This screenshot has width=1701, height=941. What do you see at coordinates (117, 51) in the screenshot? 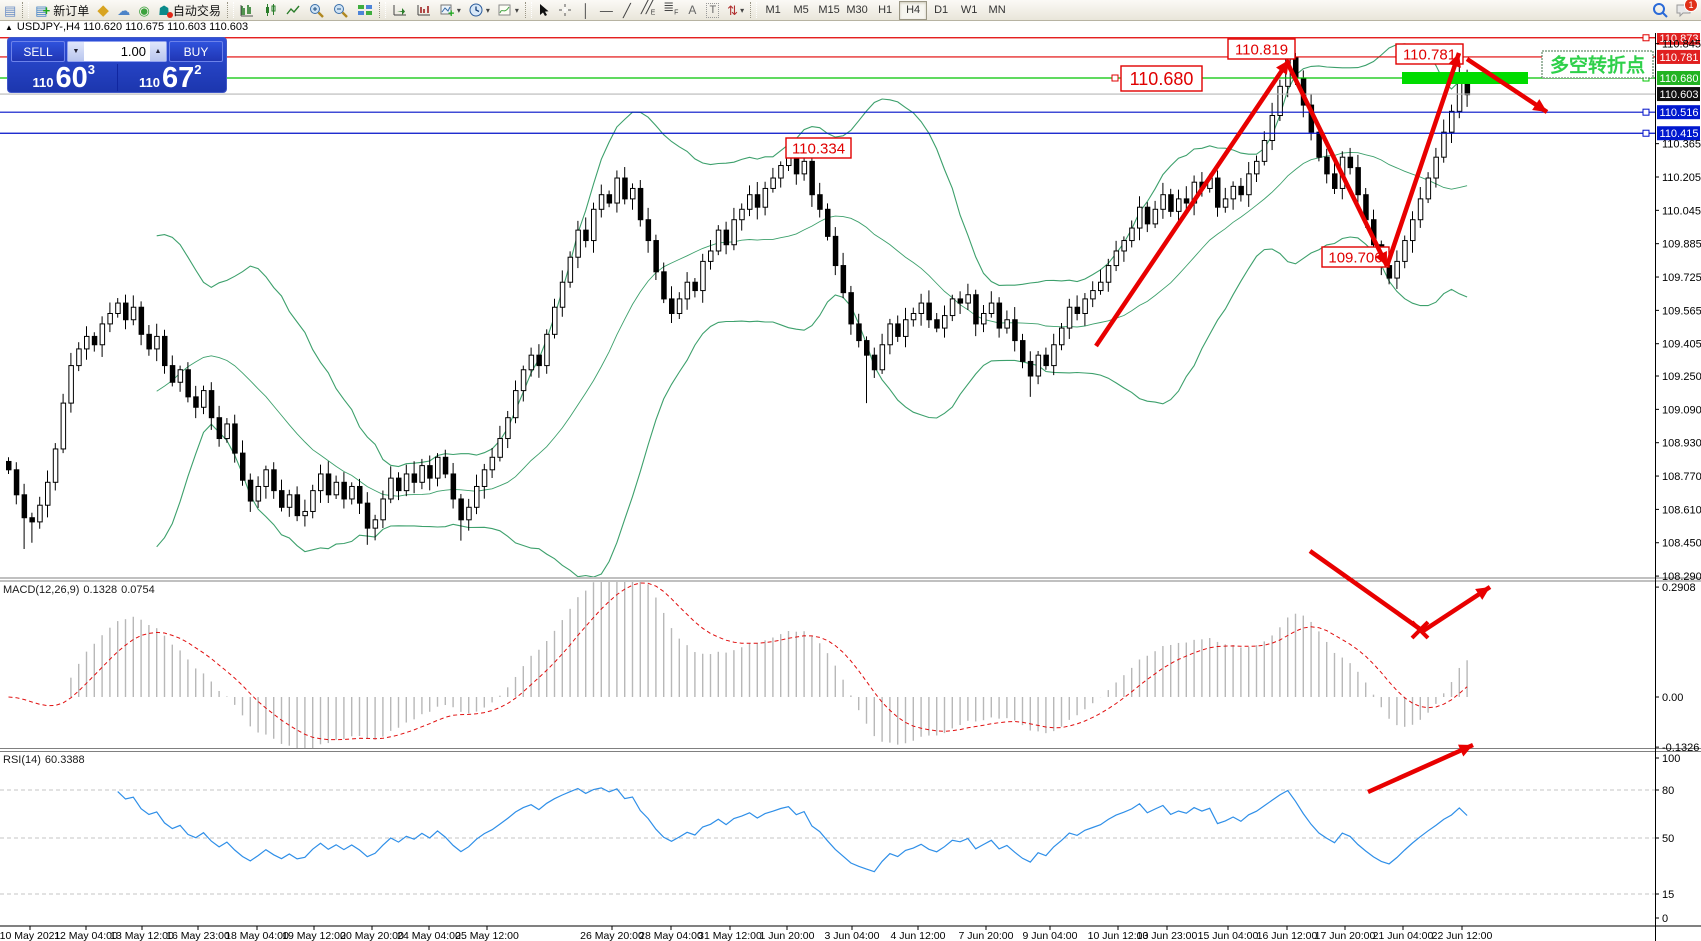
I see `volume-input` at bounding box center [117, 51].